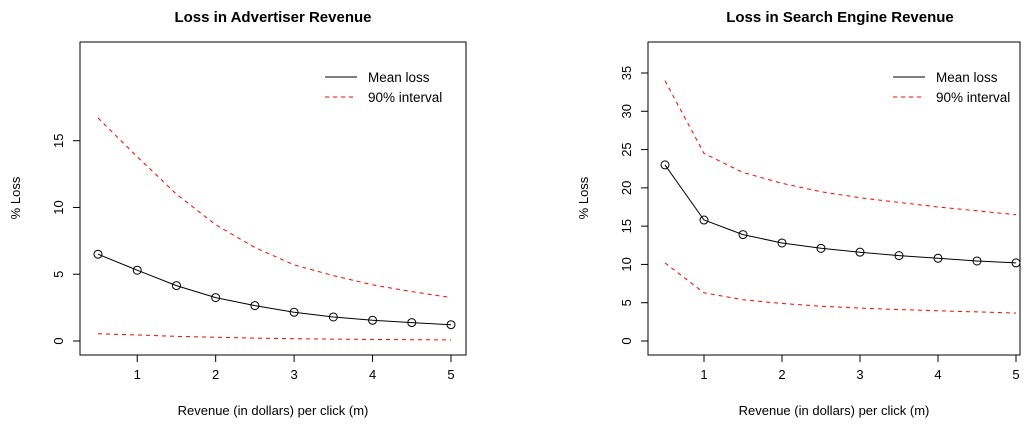 Image resolution: width=1026 pixels, height=427 pixels. What do you see at coordinates (626, 73) in the screenshot?
I see `y-tick-label: 35` at bounding box center [626, 73].